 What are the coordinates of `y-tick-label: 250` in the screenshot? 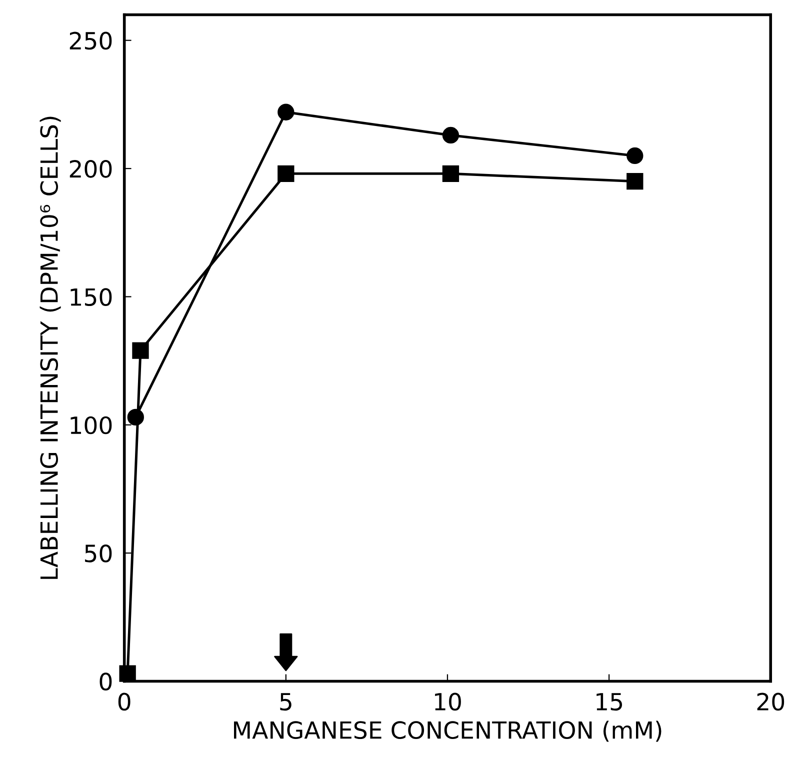 It's located at (91, 41).